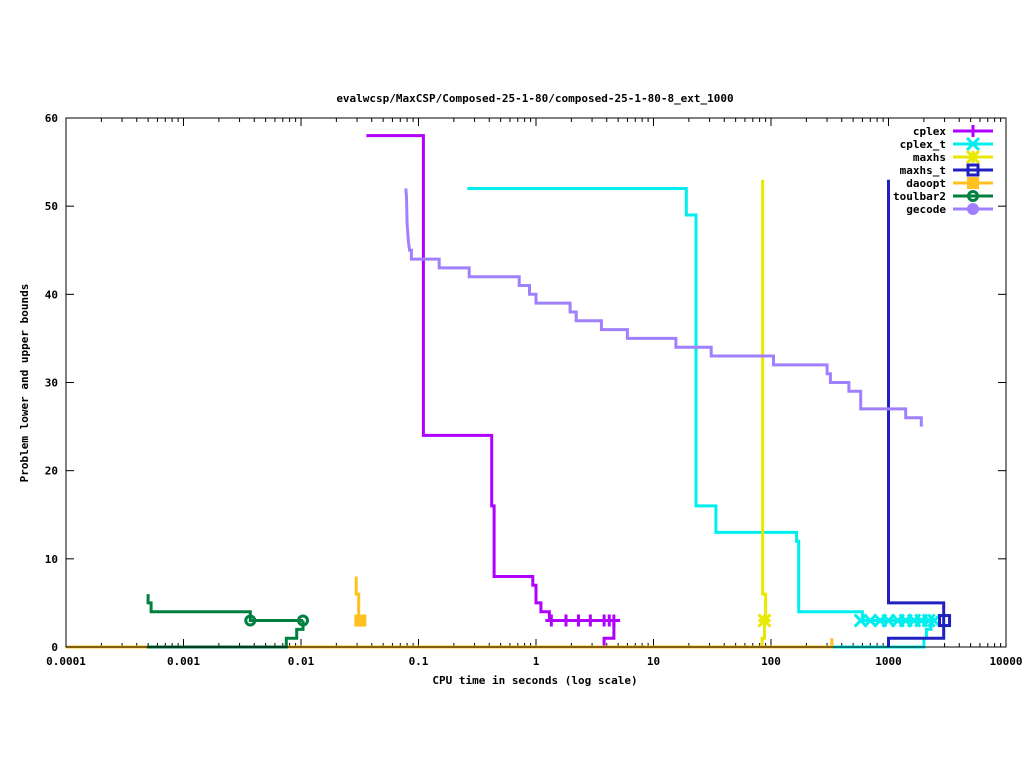  What do you see at coordinates (51, 383) in the screenshot?
I see `y-tick-label: 30` at bounding box center [51, 383].